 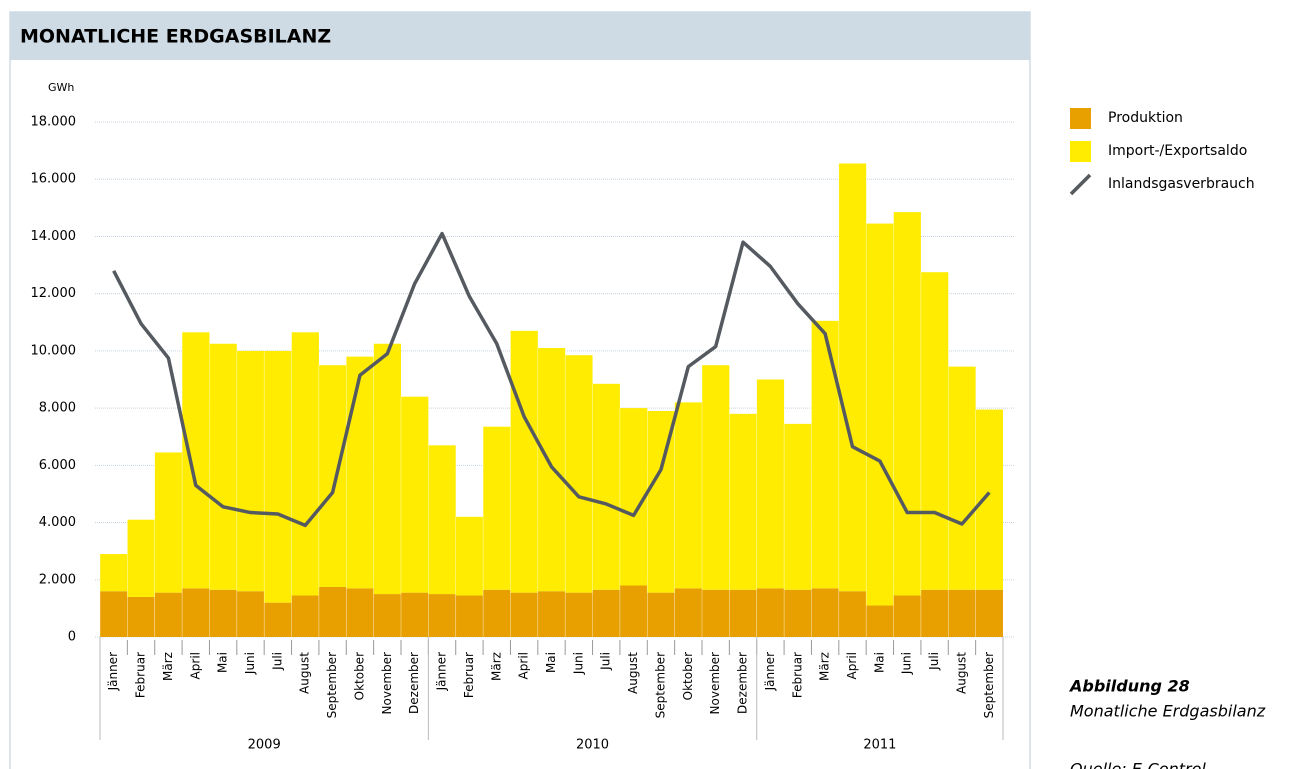 What do you see at coordinates (1145, 118) in the screenshot?
I see `legend-label: Produktion` at bounding box center [1145, 118].